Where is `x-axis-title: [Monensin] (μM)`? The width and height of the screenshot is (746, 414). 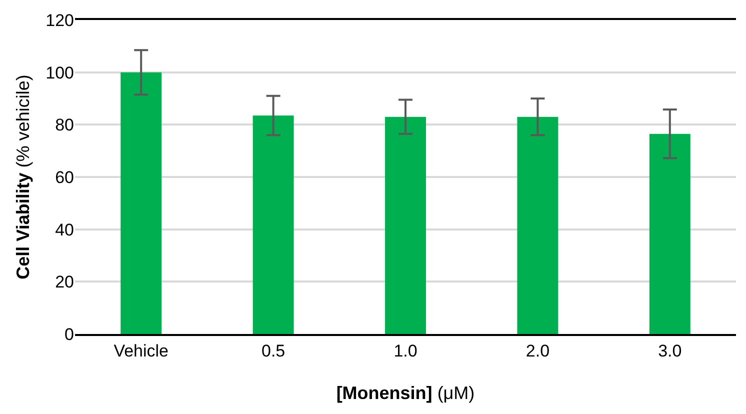 x-axis-title: [Monensin] (μM) is located at coordinates (405, 393).